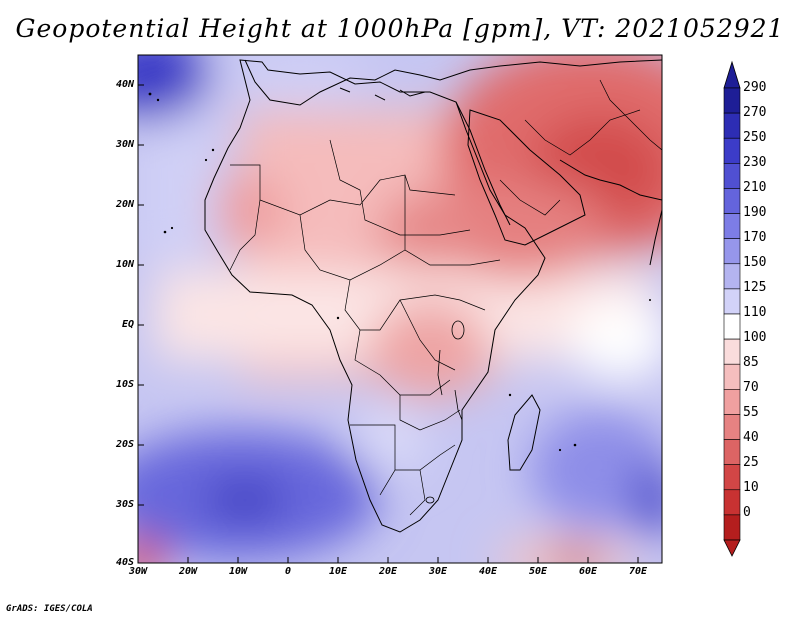  Describe the element at coordinates (338, 571) in the screenshot. I see `lon-label-10e: 10E` at that location.